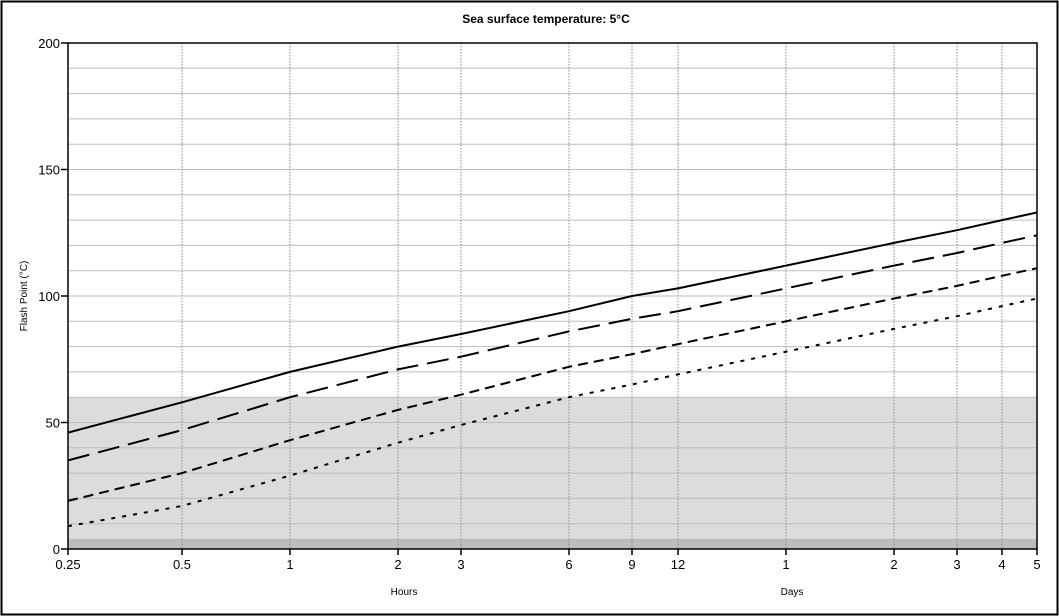  I want to click on x-tick-label: 0.25, so click(67, 564).